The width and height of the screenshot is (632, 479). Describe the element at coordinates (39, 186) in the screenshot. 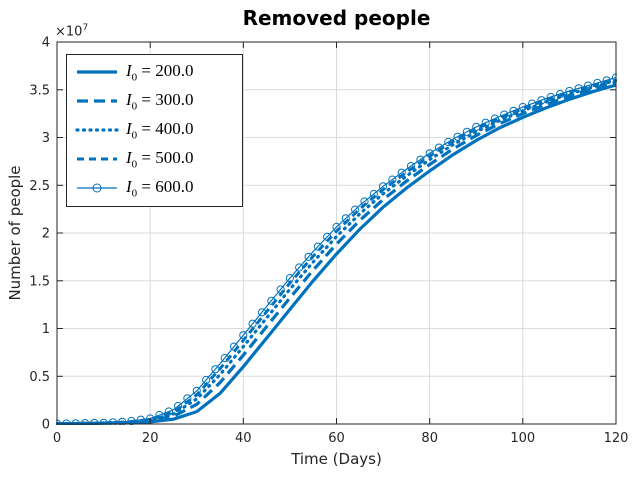

I see `y-tick-label: 2.5` at that location.